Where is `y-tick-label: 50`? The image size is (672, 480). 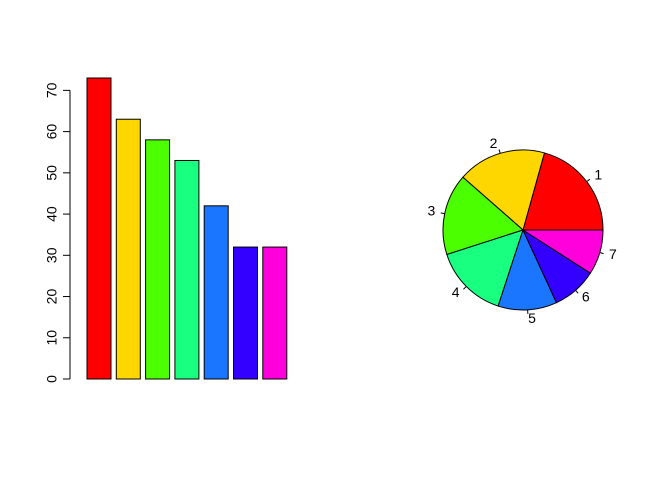 y-tick-label: 50 is located at coordinates (52, 173).